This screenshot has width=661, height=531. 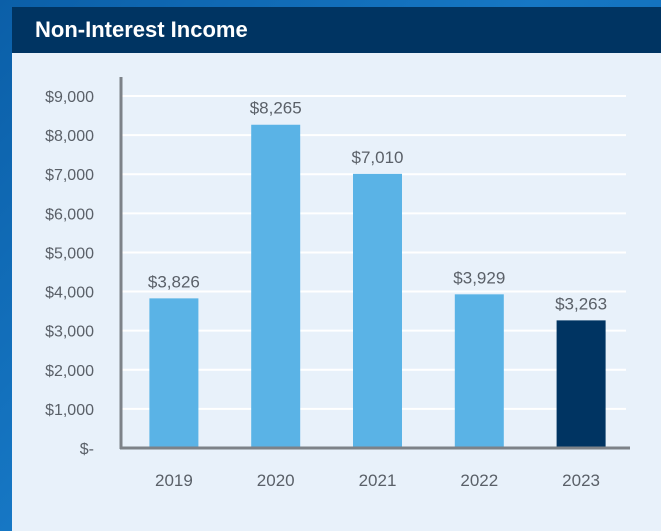 What do you see at coordinates (69, 214) in the screenshot?
I see `y-tick-label: $6,000` at bounding box center [69, 214].